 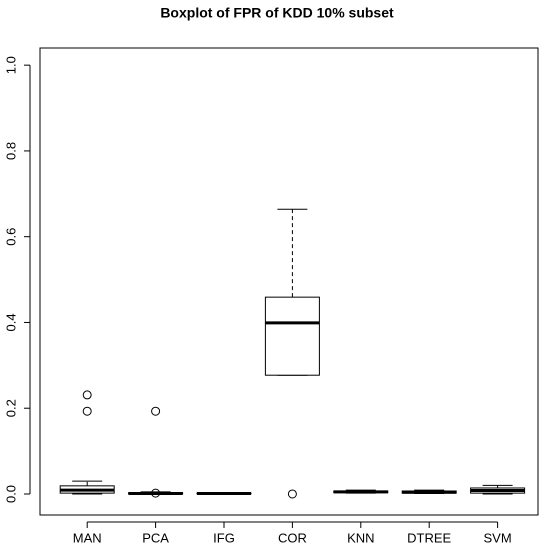 What do you see at coordinates (292, 336) in the screenshot?
I see `box` at bounding box center [292, 336].